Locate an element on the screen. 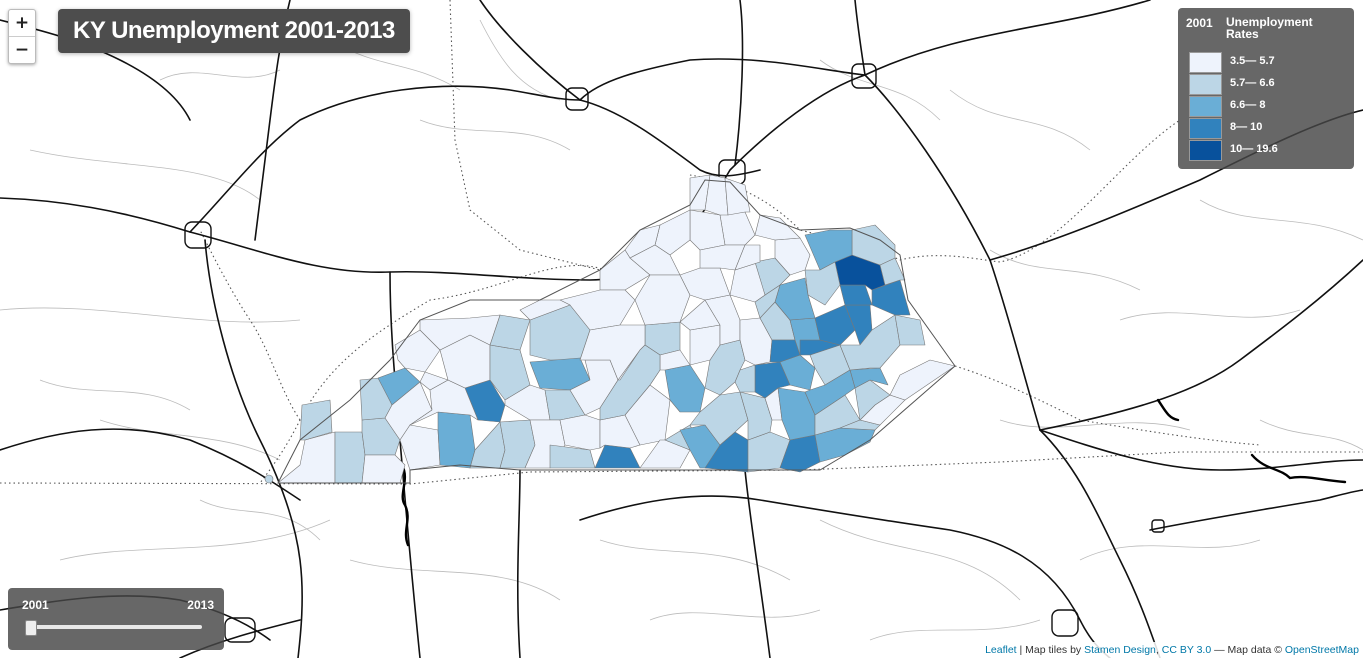  zoom-in-button: + is located at coordinates (22, 23).